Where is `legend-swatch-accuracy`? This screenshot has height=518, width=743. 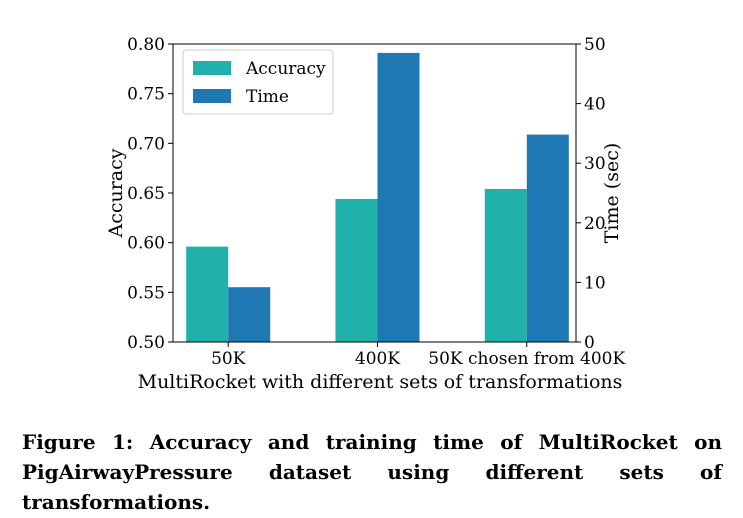
legend-swatch-accuracy is located at coordinates (212, 68).